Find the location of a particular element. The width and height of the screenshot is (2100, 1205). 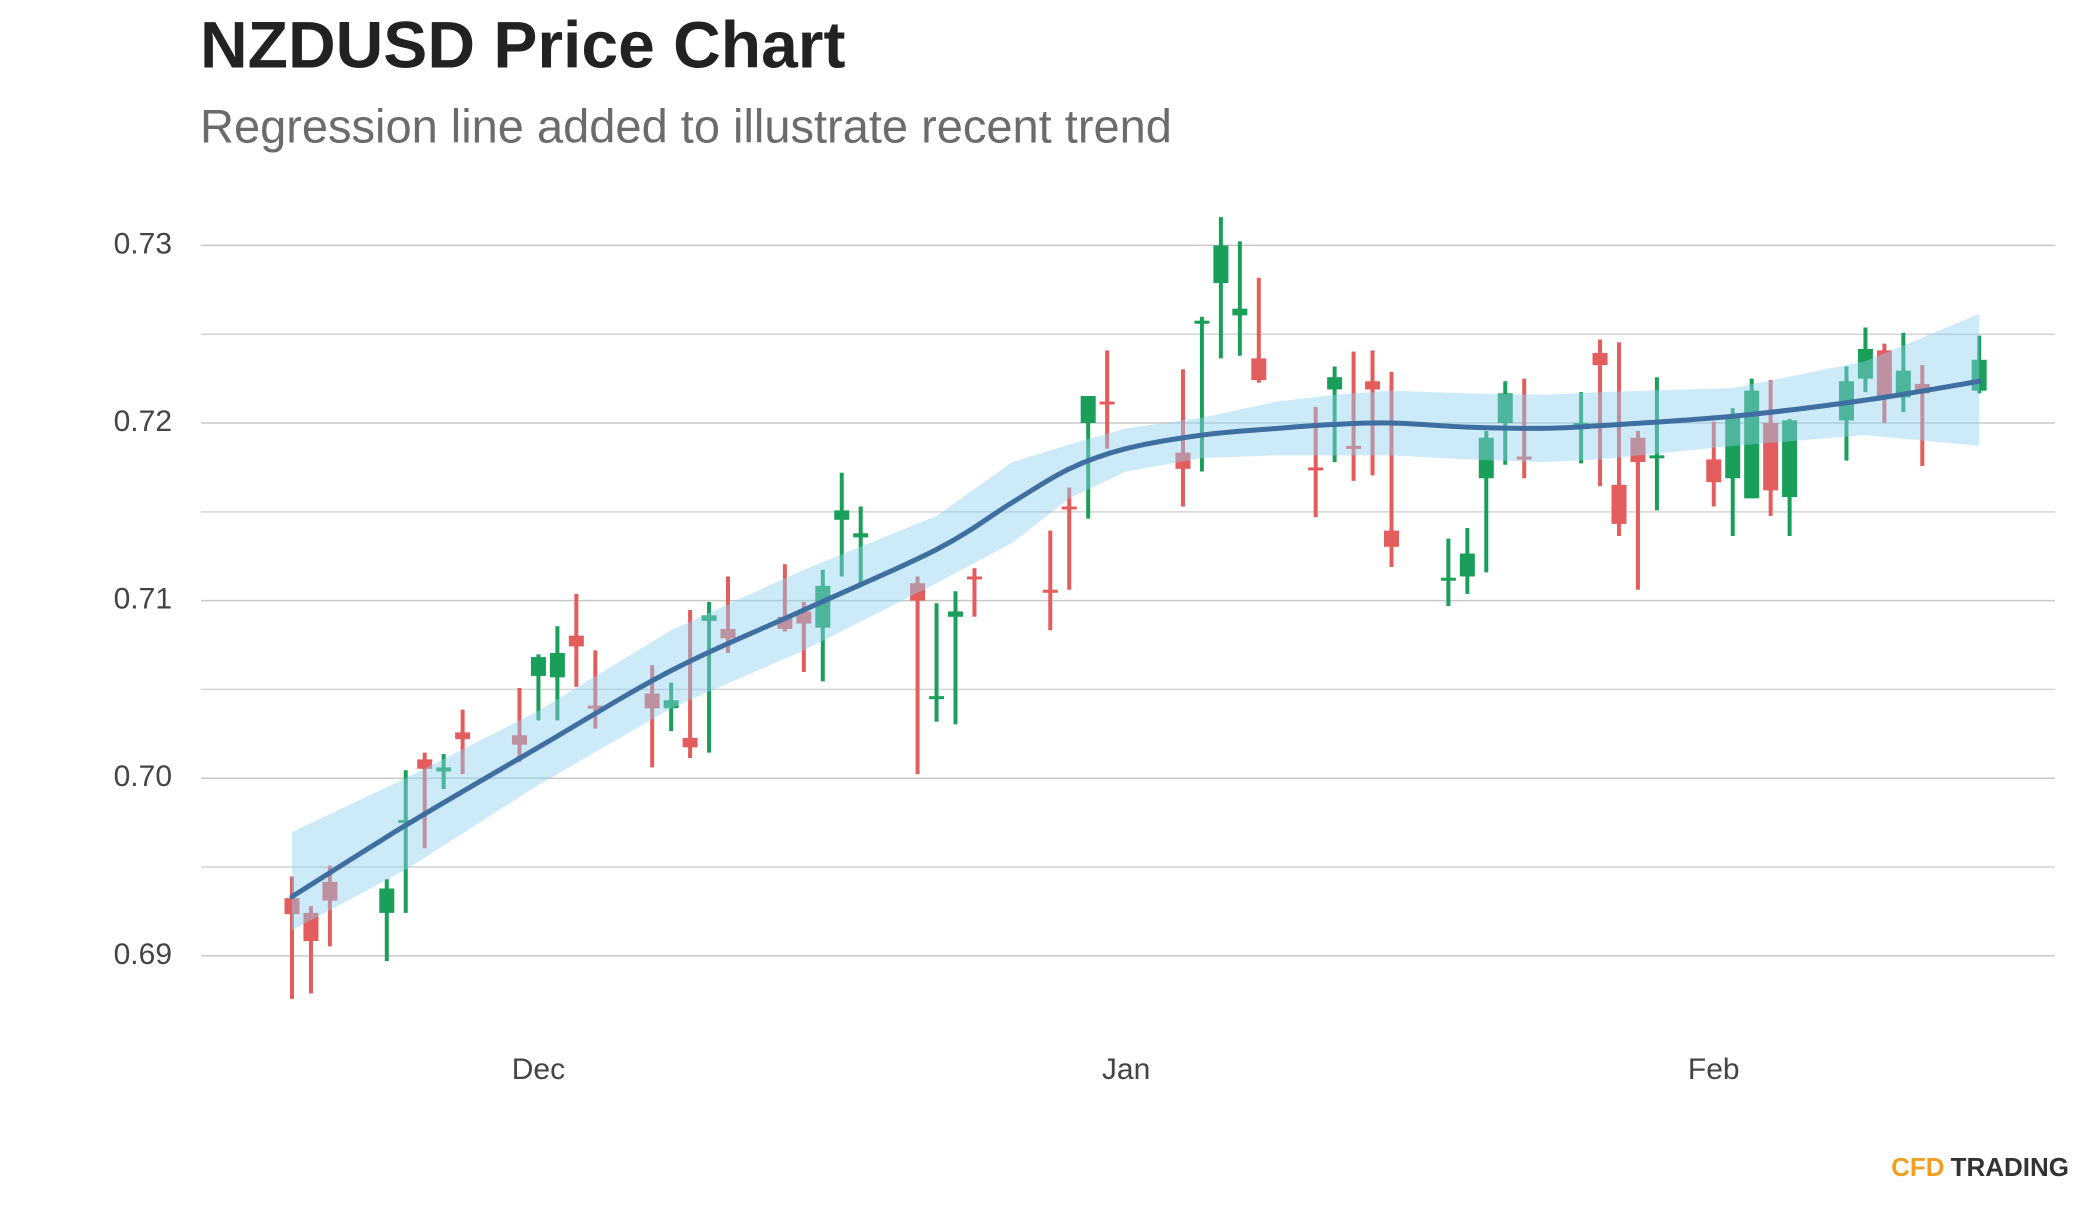

brand-first: CFD is located at coordinates (1917, 1167).